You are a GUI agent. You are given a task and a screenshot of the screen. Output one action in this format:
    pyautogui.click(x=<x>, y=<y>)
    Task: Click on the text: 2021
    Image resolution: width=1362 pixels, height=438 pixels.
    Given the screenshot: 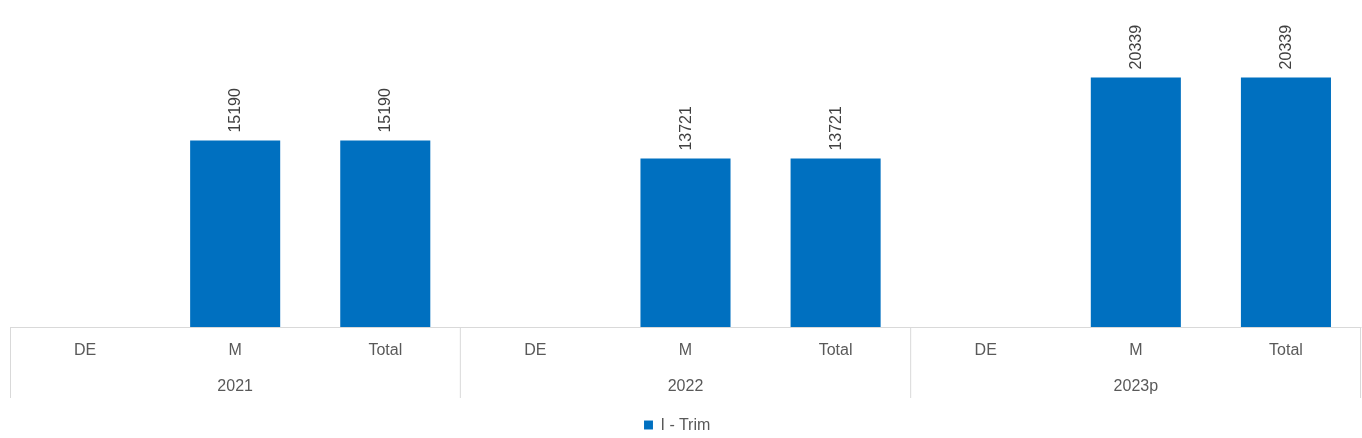 What is the action you would take?
    pyautogui.click(x=235, y=385)
    